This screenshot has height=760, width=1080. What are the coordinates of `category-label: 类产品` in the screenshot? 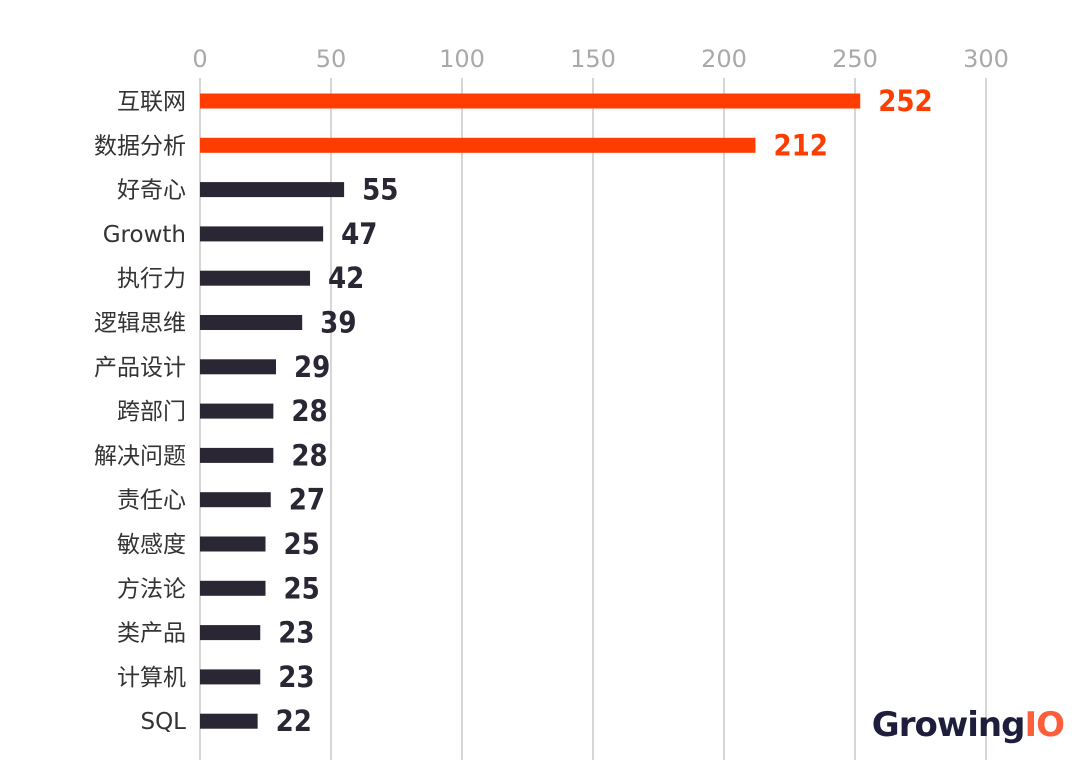 It's located at (151, 634).